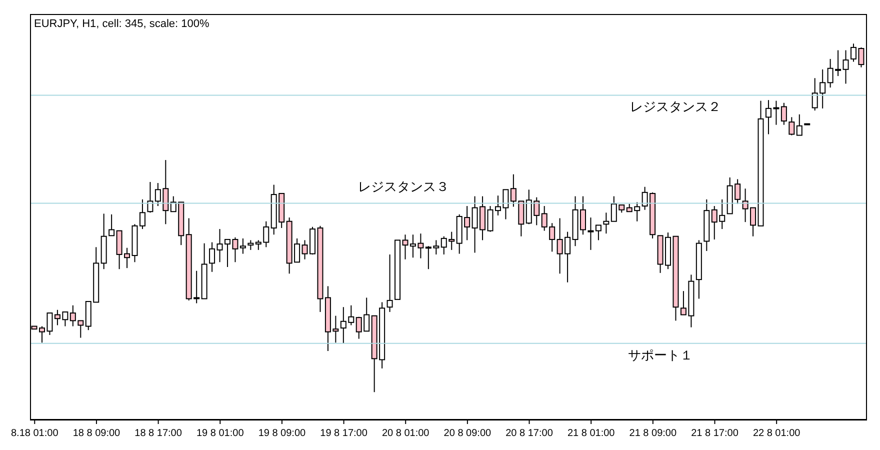  Describe the element at coordinates (406, 433) in the screenshot. I see `x-tick-label: 20 8 01:00` at that location.